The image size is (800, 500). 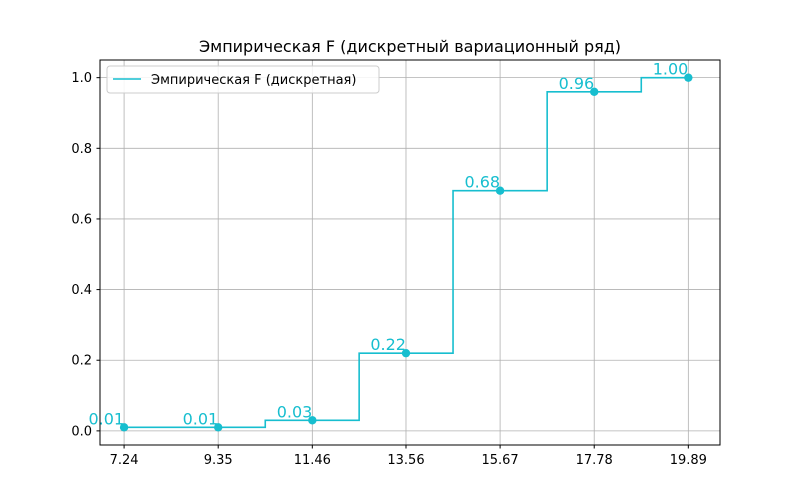 What do you see at coordinates (253, 80) in the screenshot?
I see `legend-label: Эмпирическая F (дискретная)` at bounding box center [253, 80].